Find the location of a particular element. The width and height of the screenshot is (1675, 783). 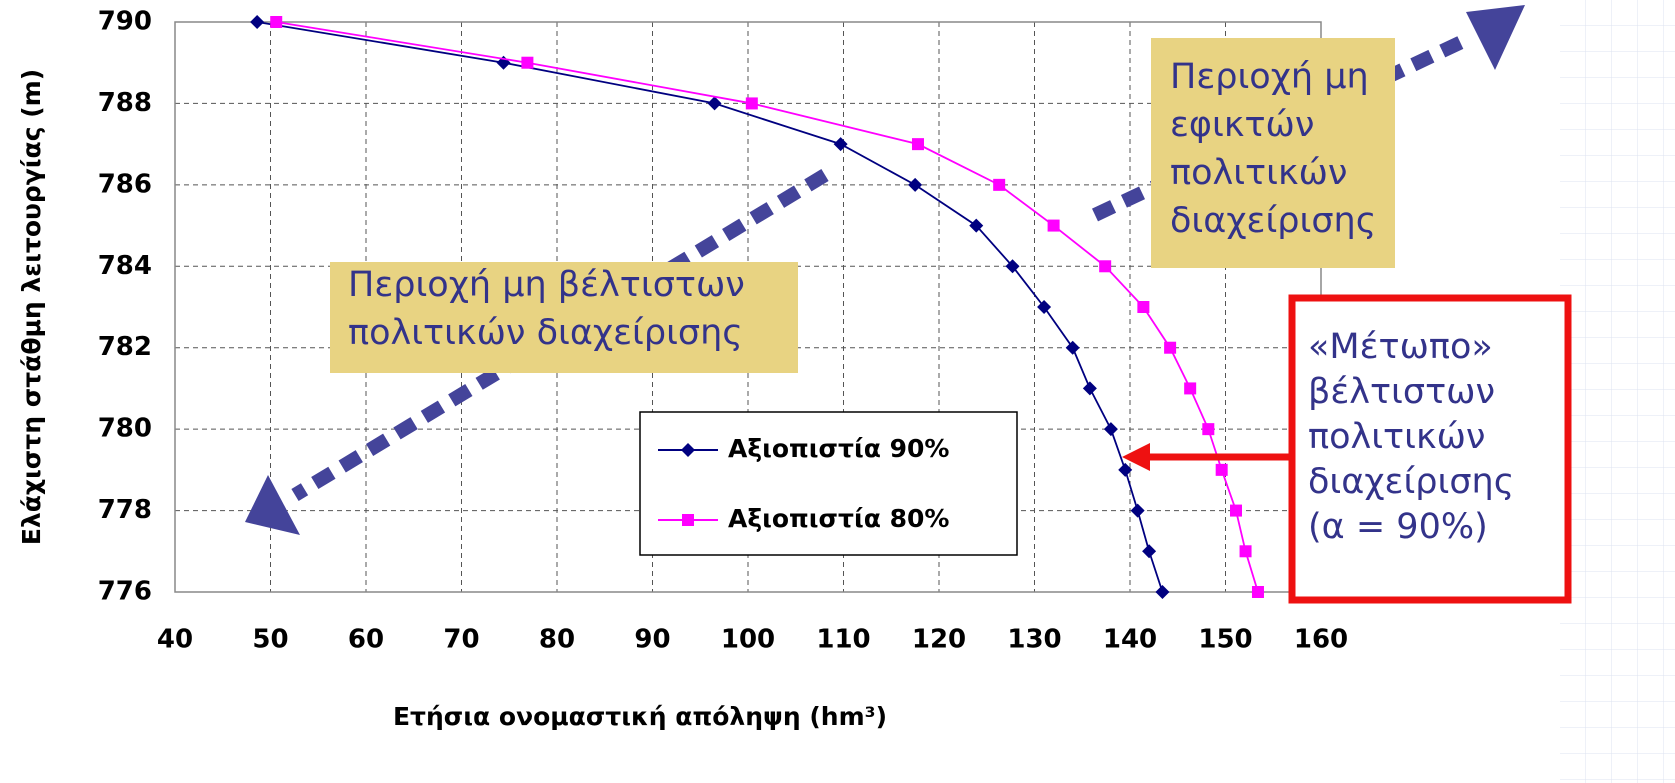

x-axis-title: Ετήσια ονομαστική απόληψη (hm³) is located at coordinates (640, 716).